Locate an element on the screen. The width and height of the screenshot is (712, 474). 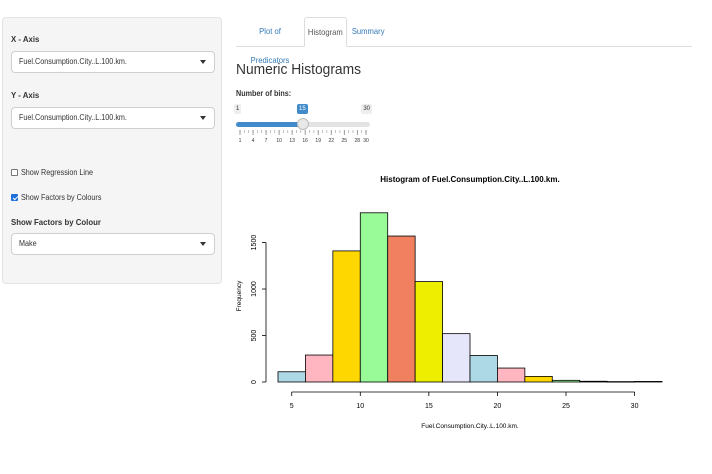
y-axis-select: Fuel.Consumption.City..L.100.km. is located at coordinates (113, 118).